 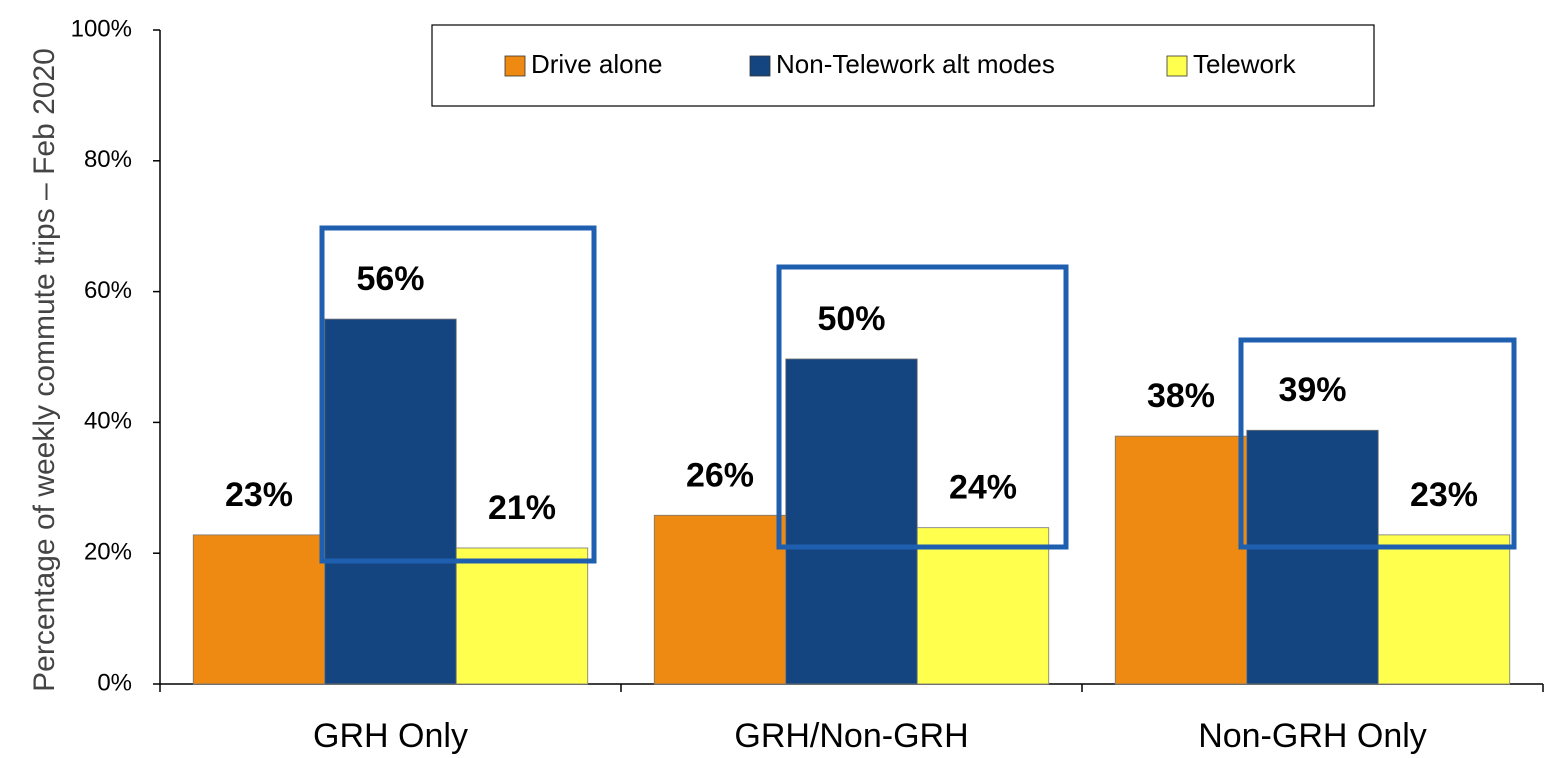 What do you see at coordinates (108, 159) in the screenshot?
I see `y-tick-label: 80%` at bounding box center [108, 159].